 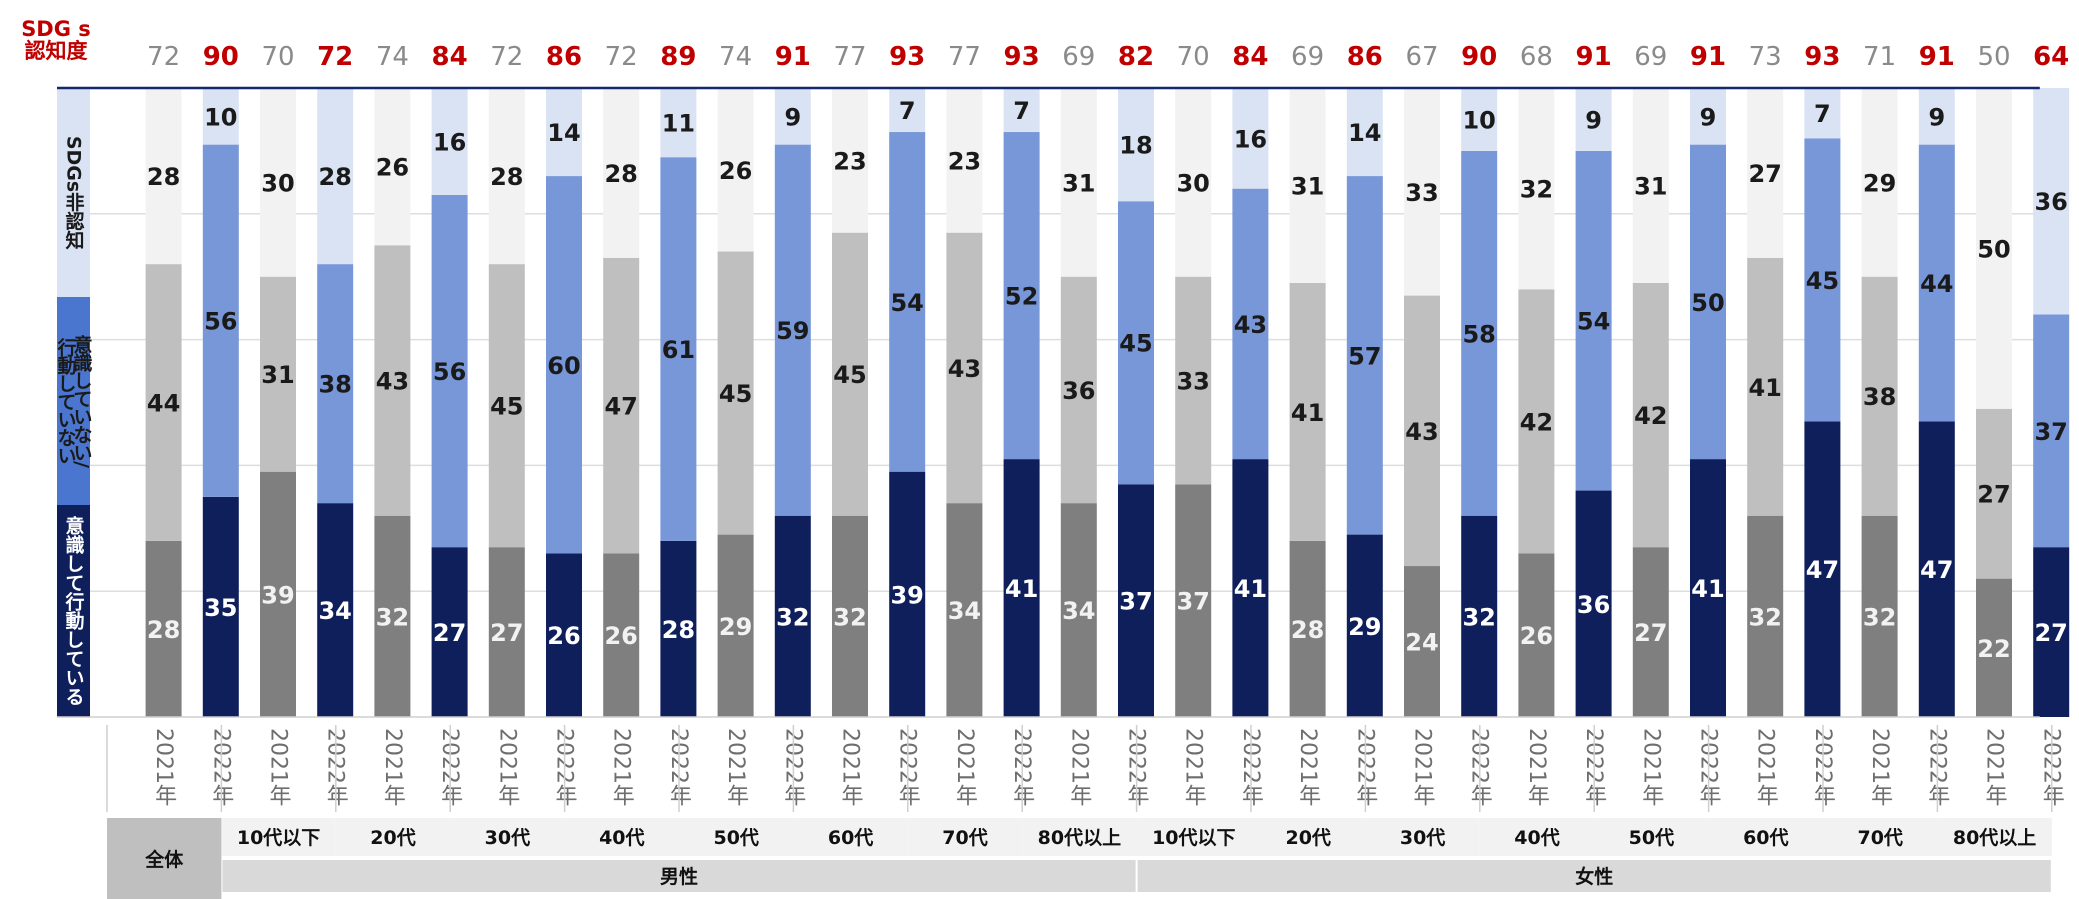 I want to click on year-label-24: 2021年, so click(x=1536, y=767).